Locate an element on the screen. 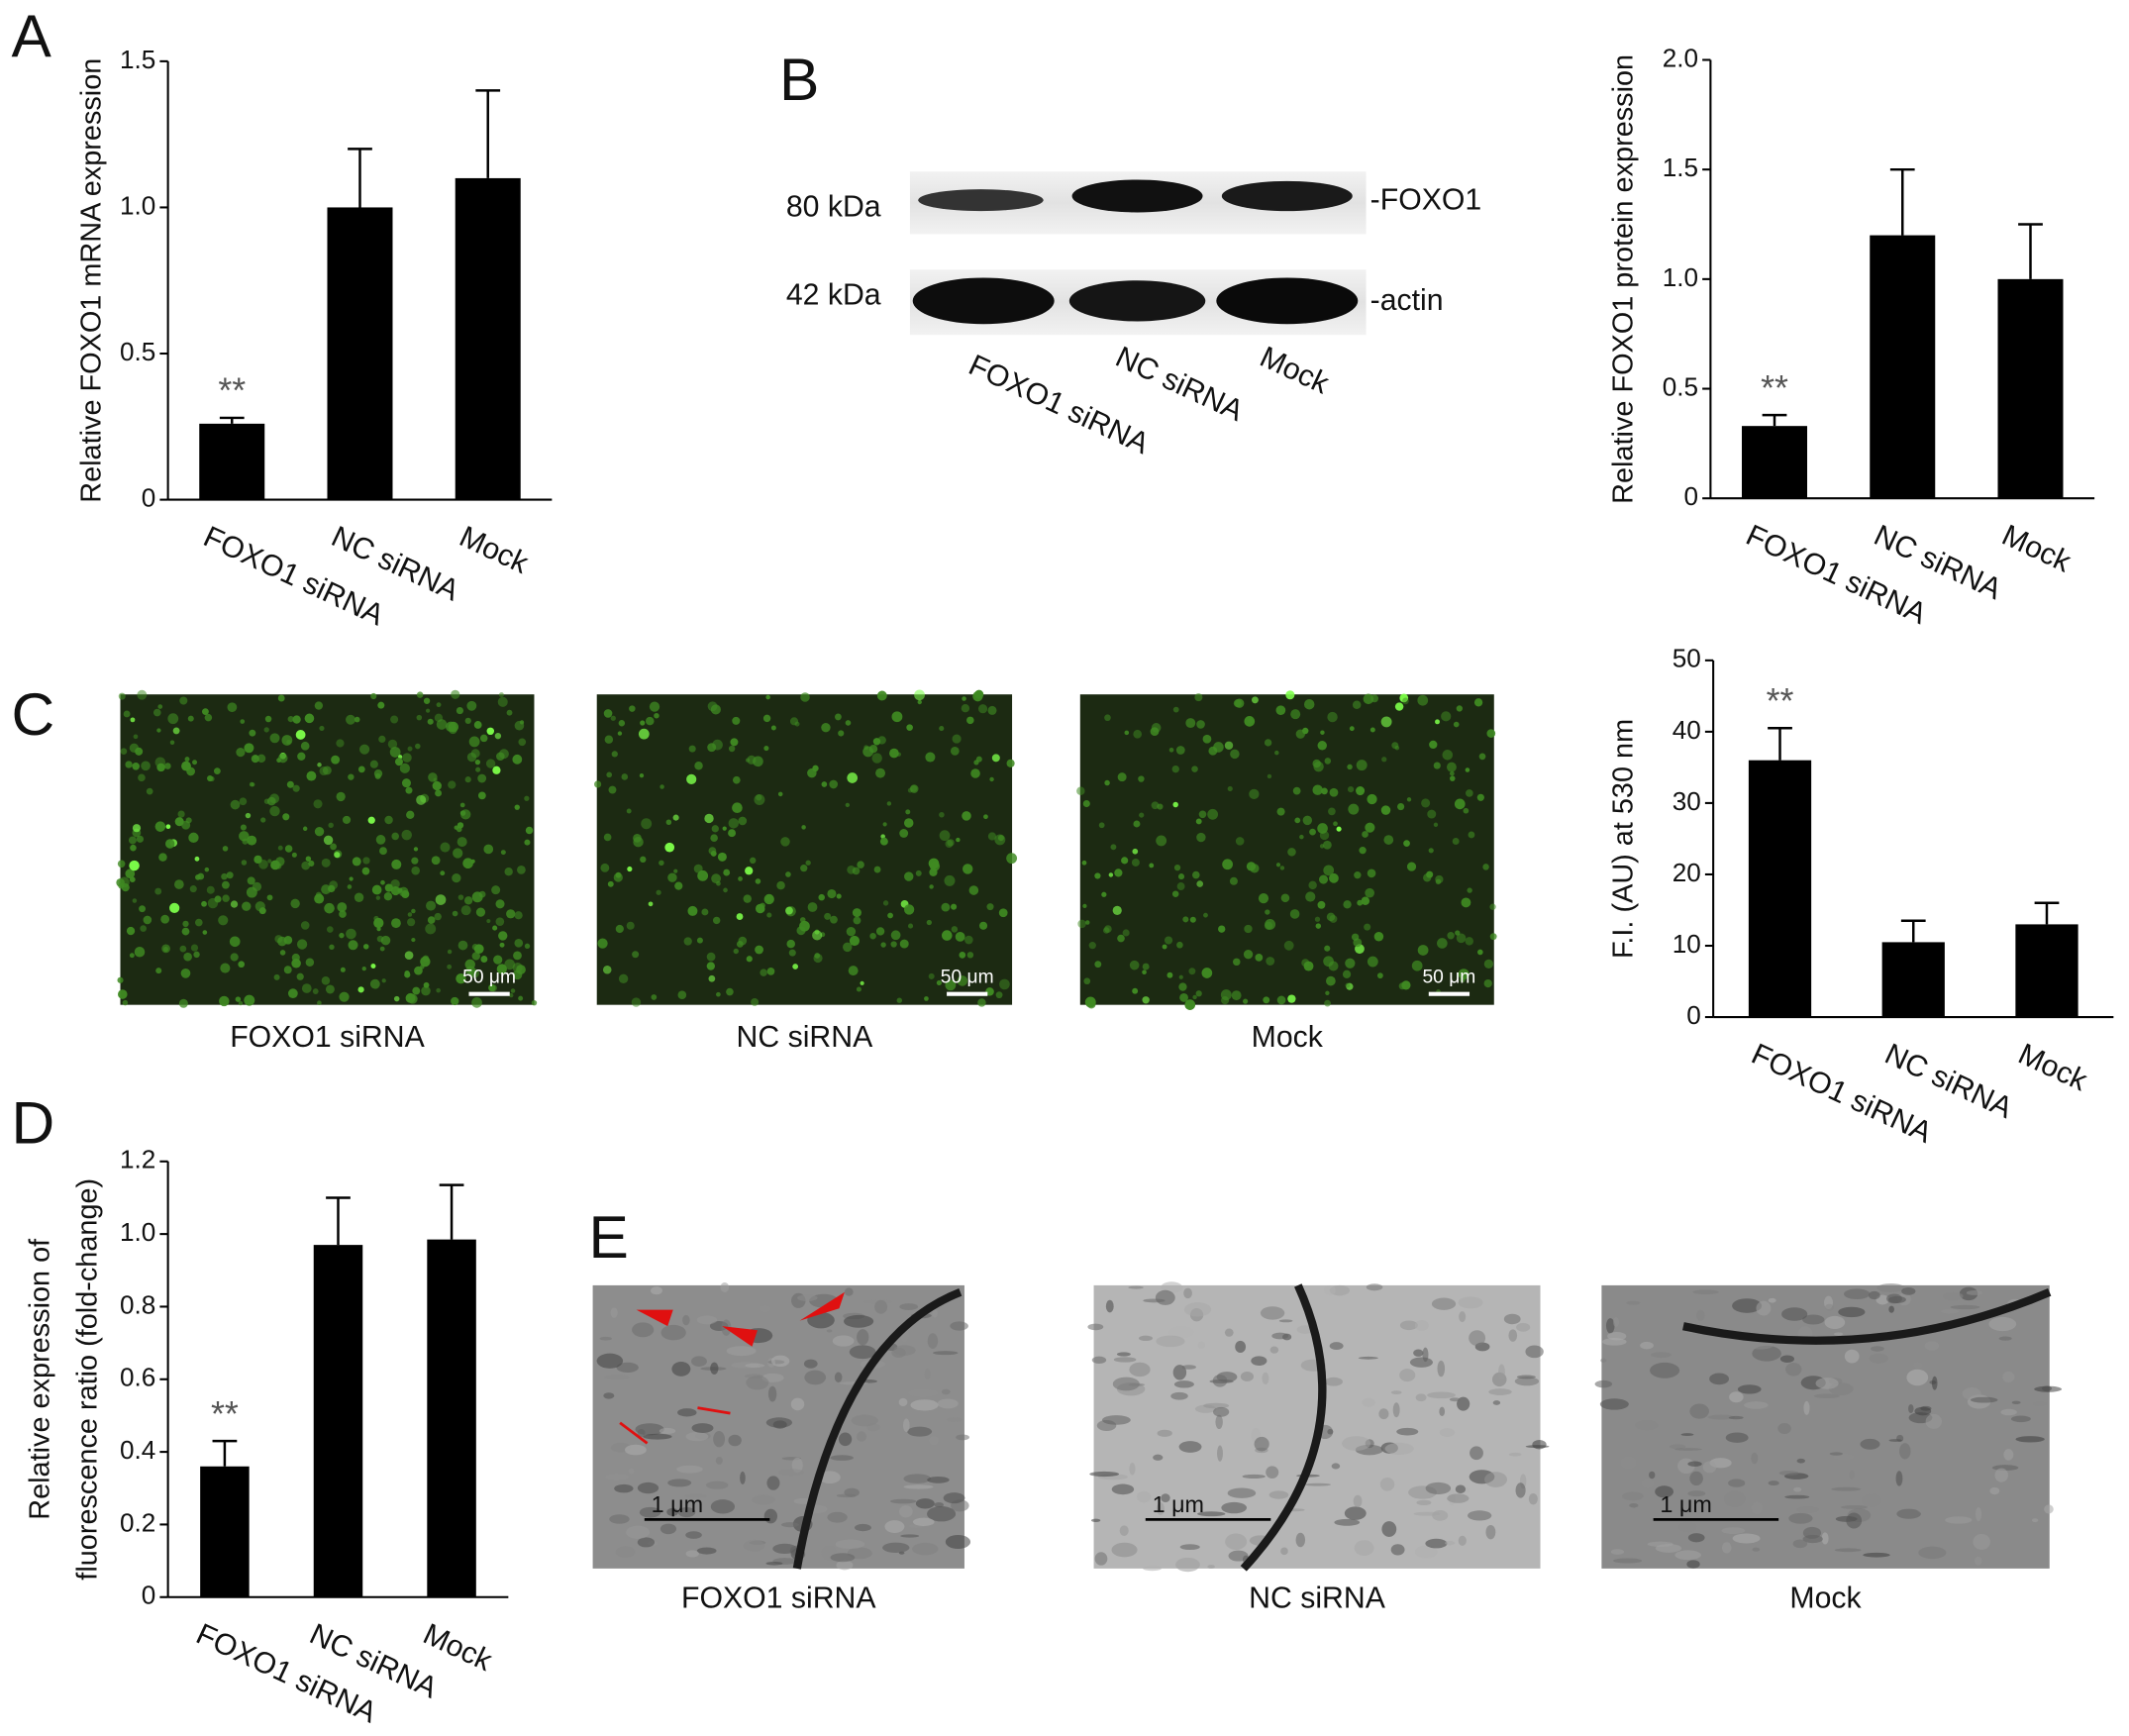 This screenshot has height=1736, width=2129. lane-label: NC siRNA is located at coordinates (1181, 384).